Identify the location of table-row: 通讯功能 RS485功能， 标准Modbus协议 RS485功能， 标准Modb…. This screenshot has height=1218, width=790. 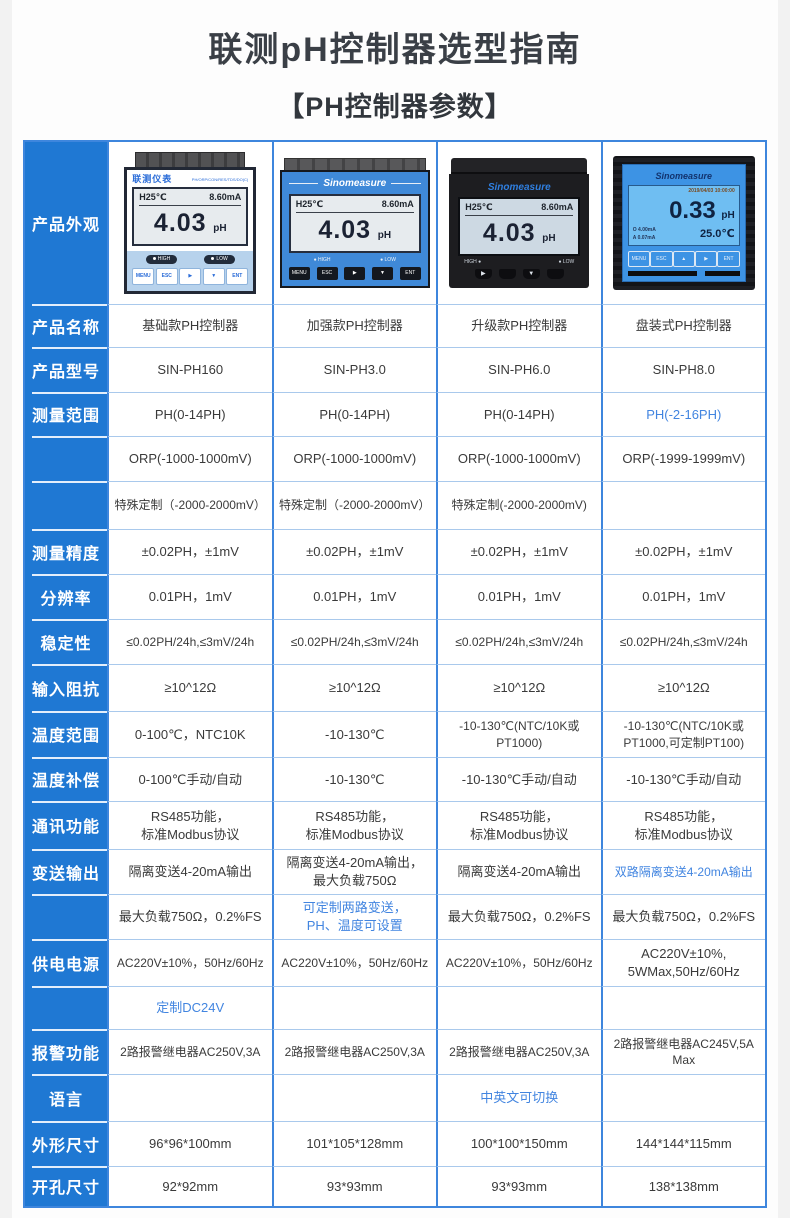
(395, 825).